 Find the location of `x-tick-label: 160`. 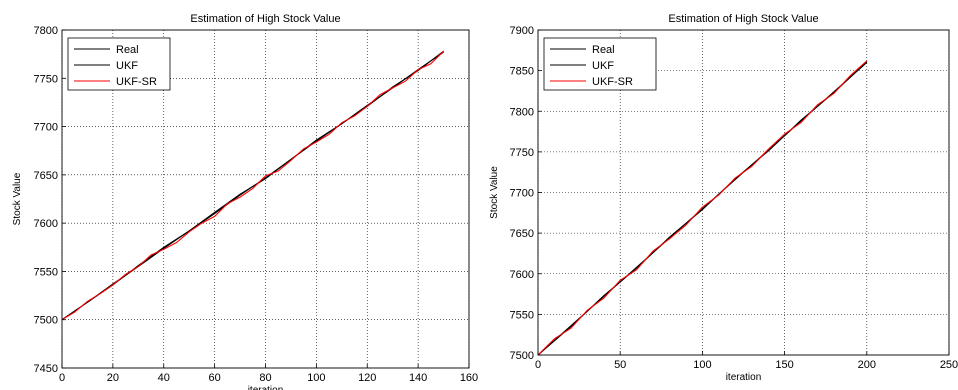

x-tick-label: 160 is located at coordinates (469, 378).